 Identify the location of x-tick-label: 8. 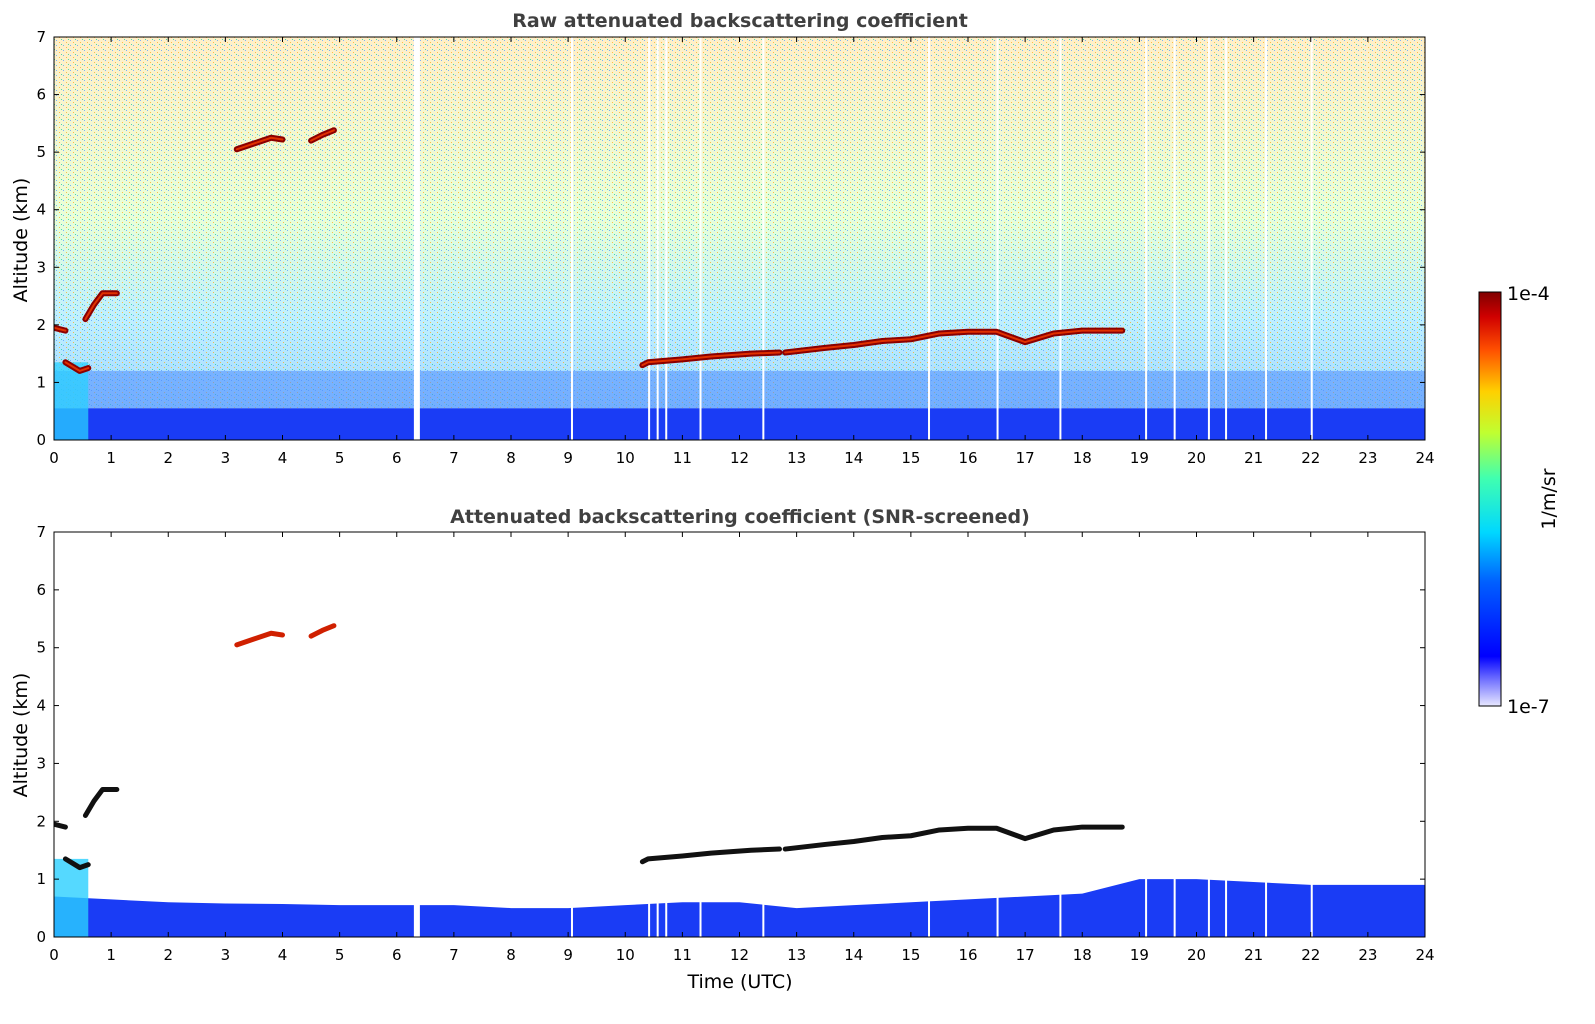
(511, 458).